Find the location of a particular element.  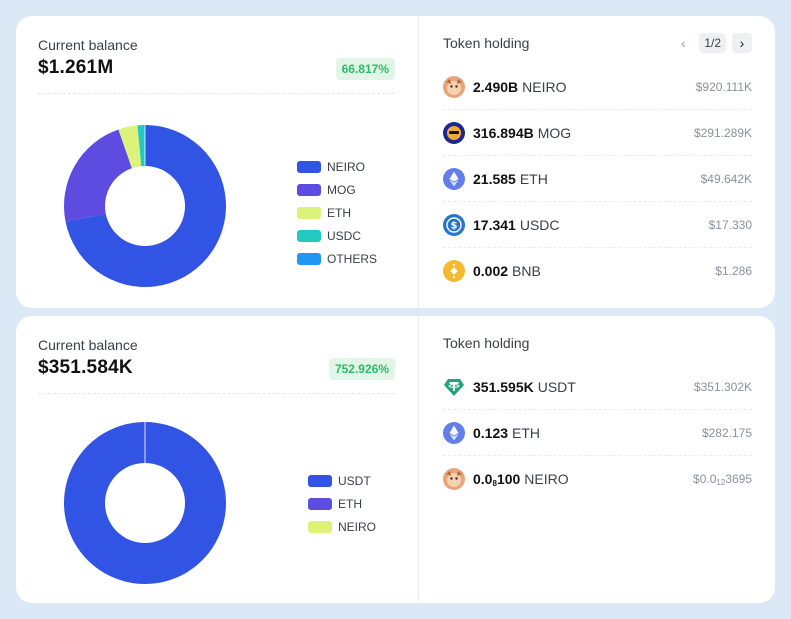

legend-item-usdc: USDC is located at coordinates (337, 235).